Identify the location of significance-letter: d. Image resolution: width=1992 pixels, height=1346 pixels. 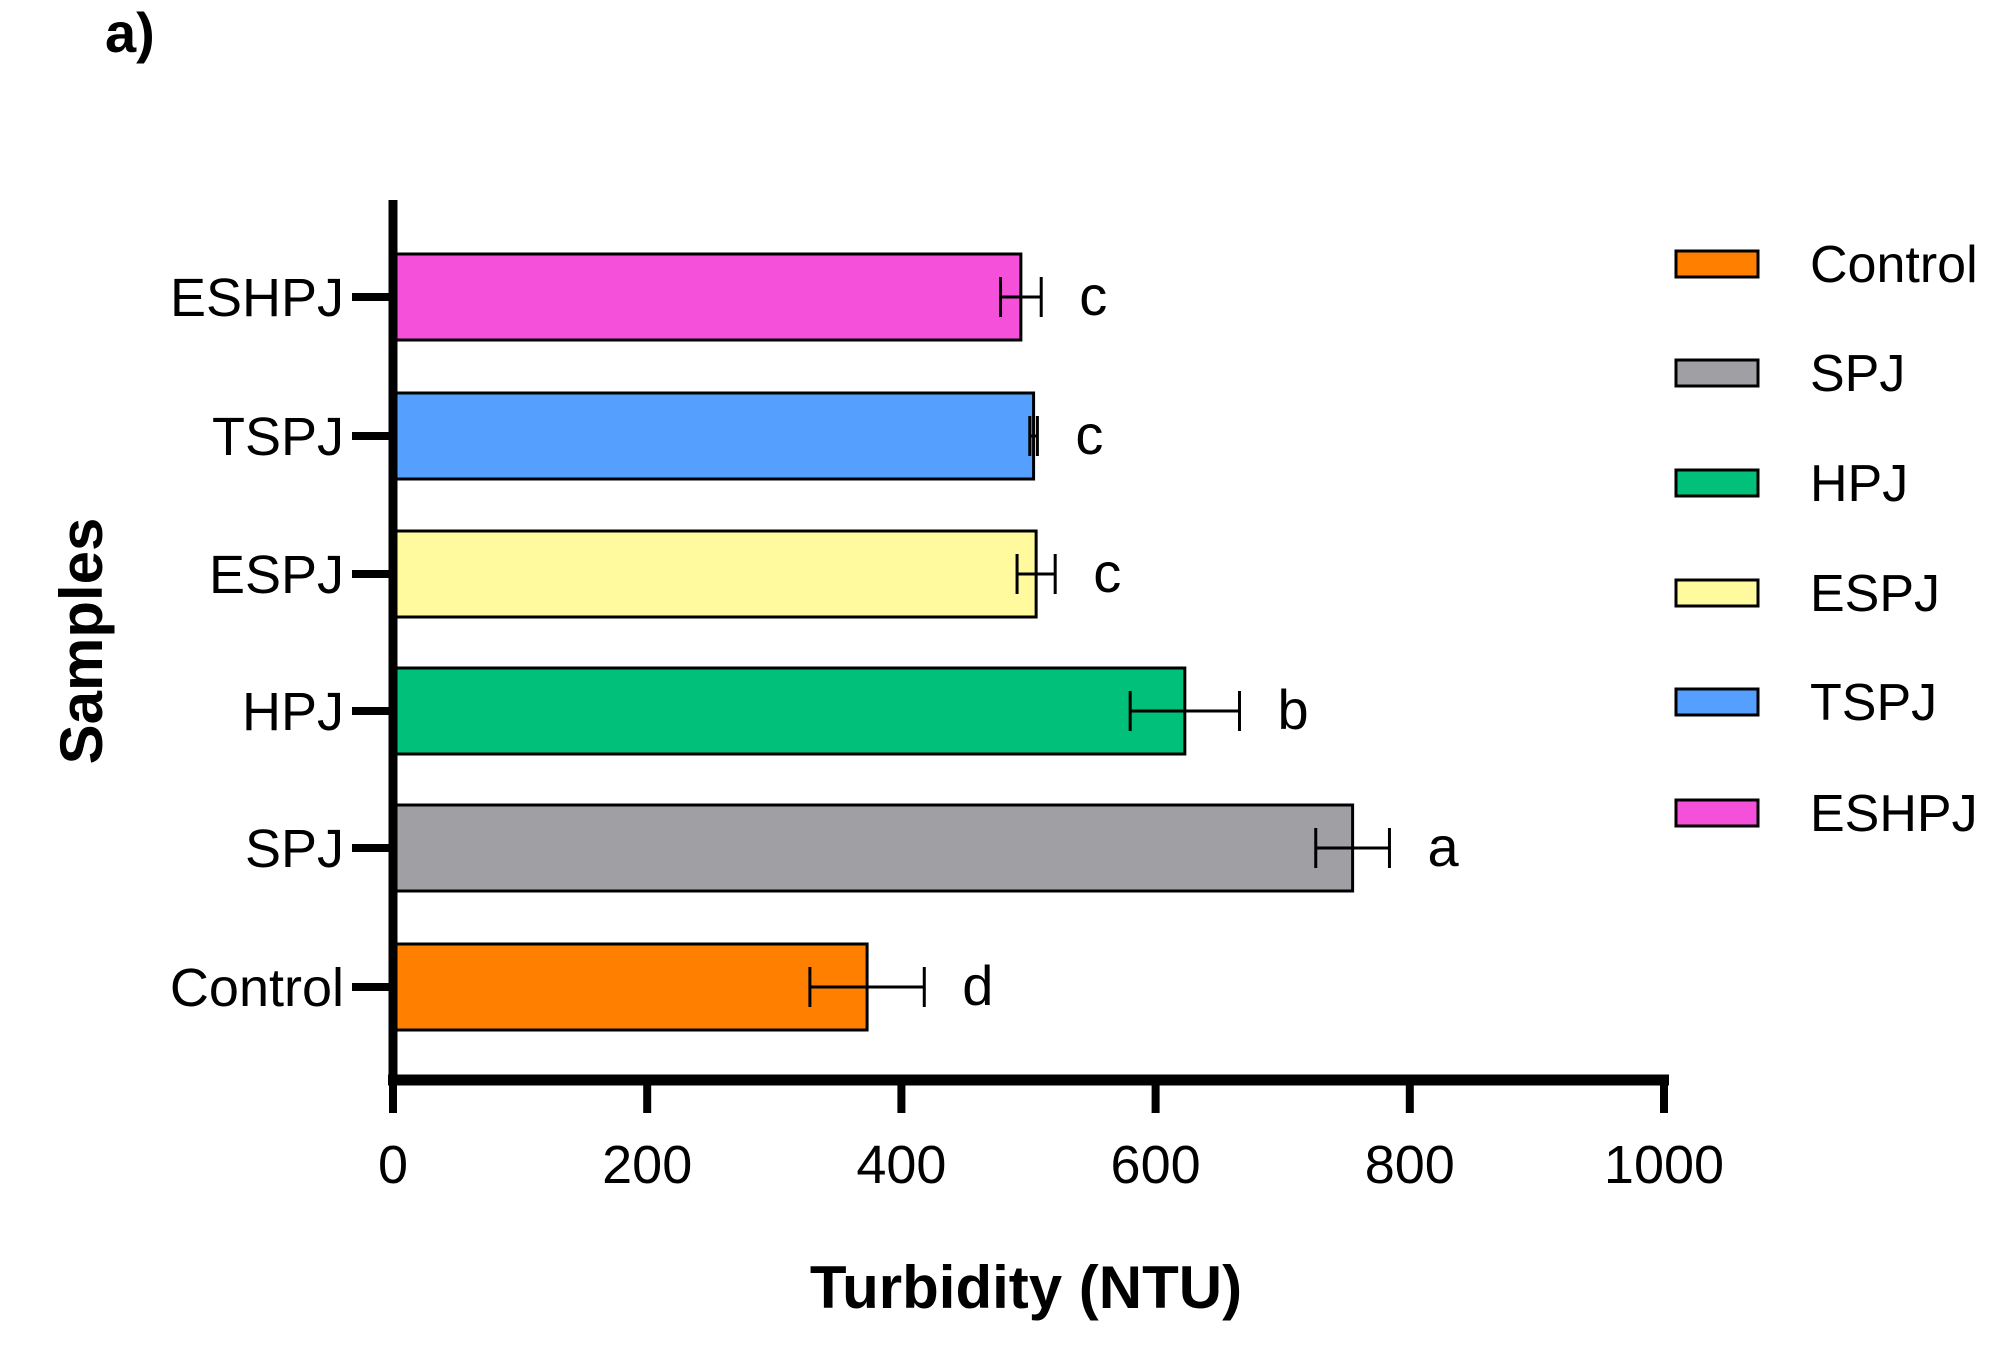
(977, 985).